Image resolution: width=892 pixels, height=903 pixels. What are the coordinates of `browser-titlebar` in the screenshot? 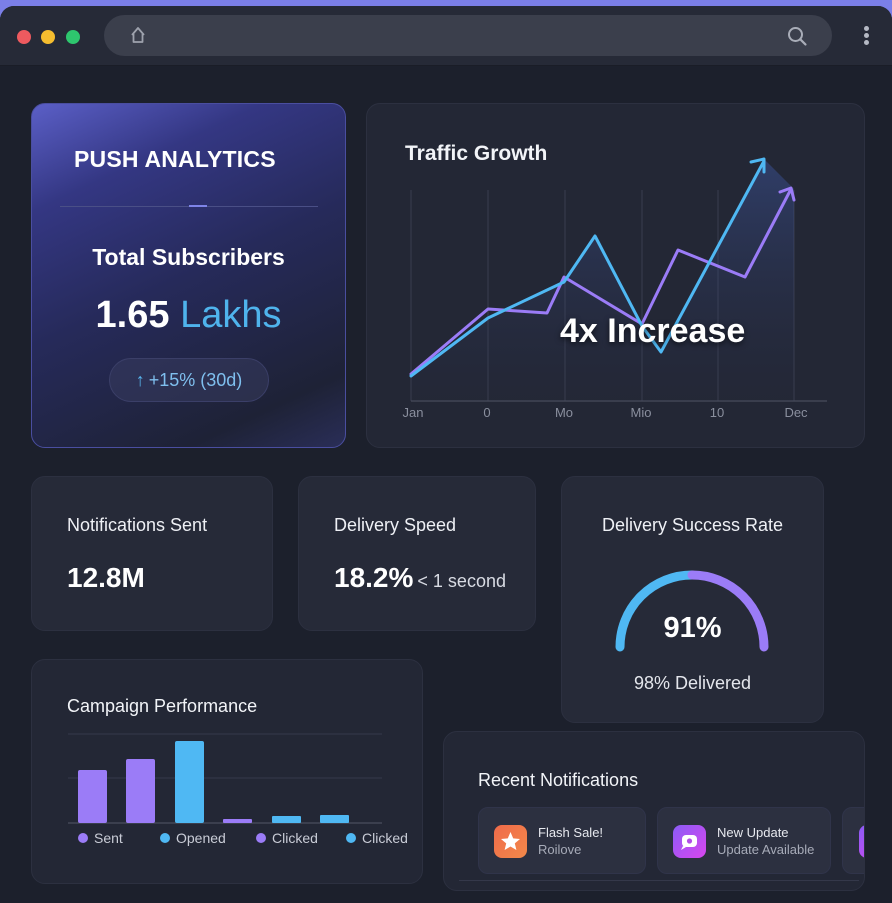 It's located at (446, 36).